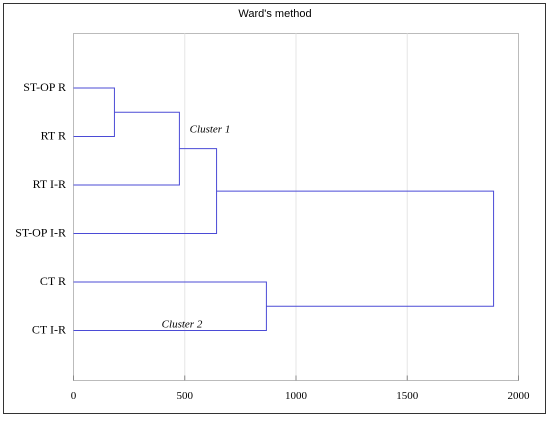 This screenshot has height=424, width=550. What do you see at coordinates (74, 396) in the screenshot?
I see `x-tick-label: 0` at bounding box center [74, 396].